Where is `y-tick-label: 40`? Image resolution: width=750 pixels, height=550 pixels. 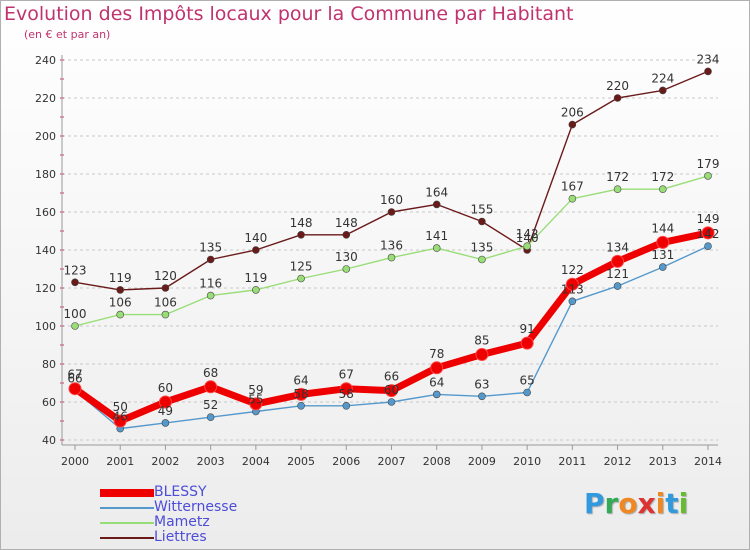 y-tick-label: 40 is located at coordinates (49, 440).